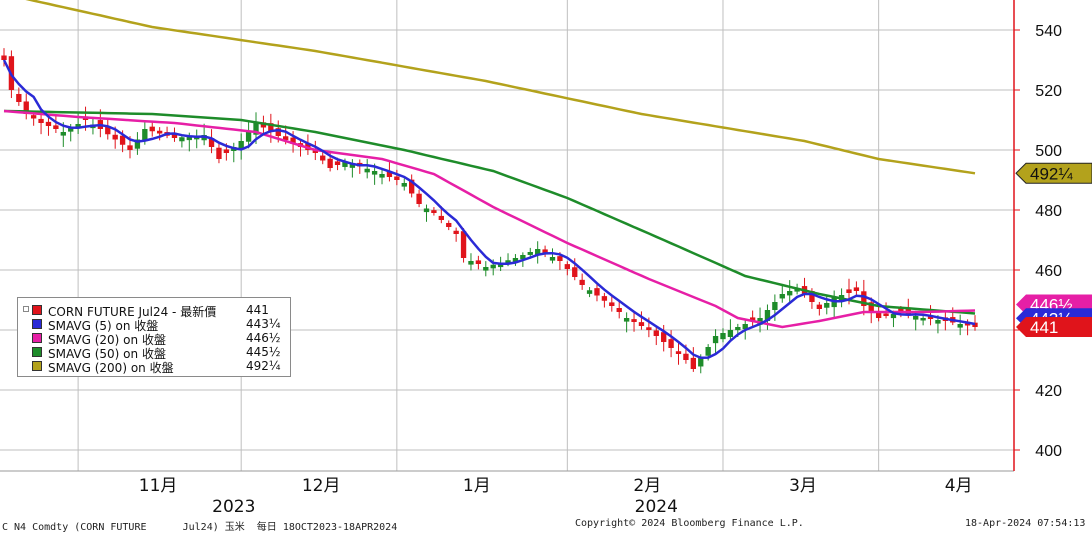 This screenshot has height=533, width=1092. I want to click on footer-copyright: Copyright© 2024 Bloomberg Finance L.P., so click(689, 523).